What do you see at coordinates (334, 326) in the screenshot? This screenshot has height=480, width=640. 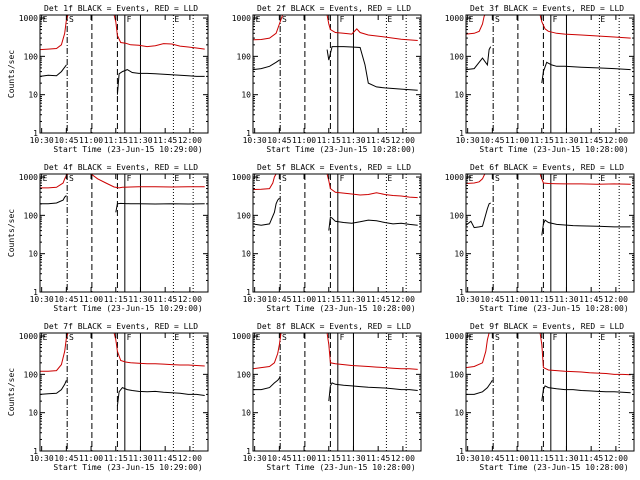 I see `panel-title: Det 8f BLACK = Events, RED = LLD` at bounding box center [334, 326].